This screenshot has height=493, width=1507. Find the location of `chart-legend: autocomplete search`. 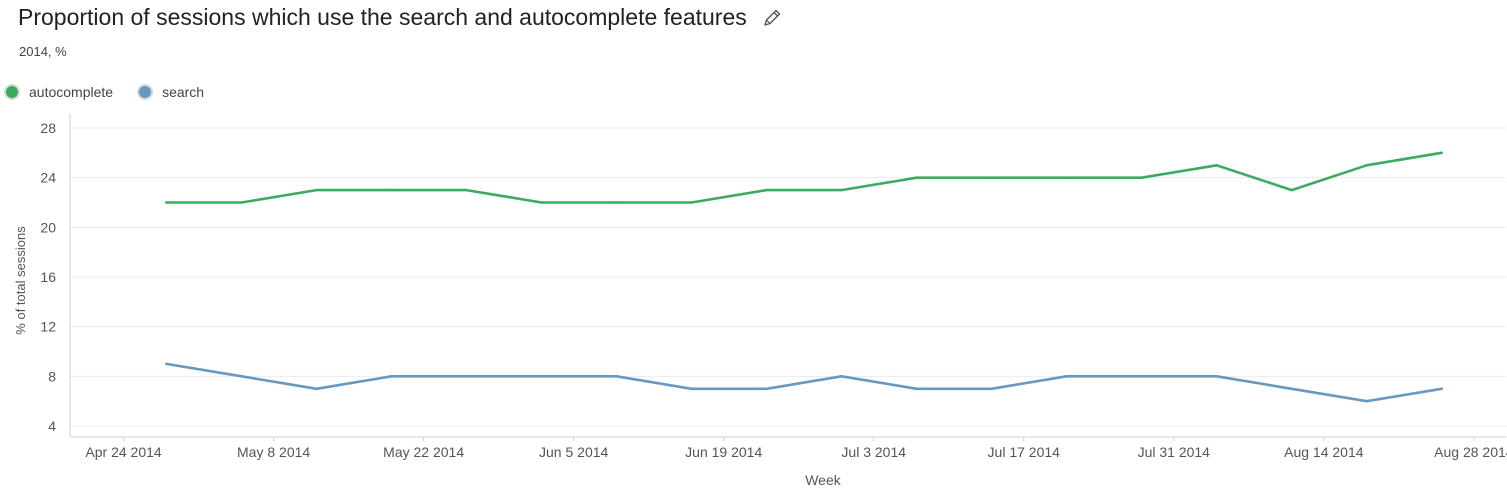

chart-legend: autocomplete search is located at coordinates (118, 92).